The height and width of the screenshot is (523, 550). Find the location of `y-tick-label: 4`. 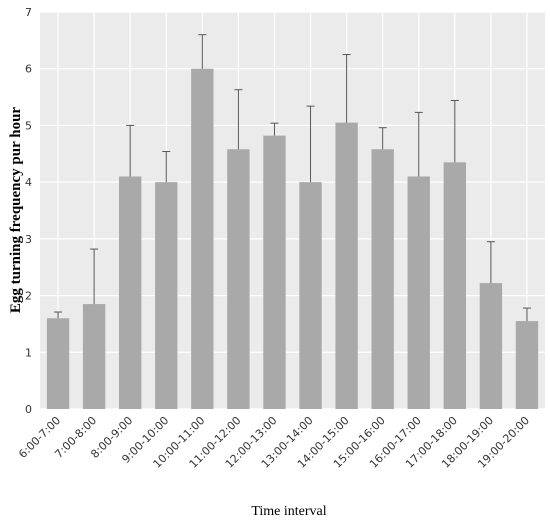

y-tick-label: 4 is located at coordinates (28, 182).